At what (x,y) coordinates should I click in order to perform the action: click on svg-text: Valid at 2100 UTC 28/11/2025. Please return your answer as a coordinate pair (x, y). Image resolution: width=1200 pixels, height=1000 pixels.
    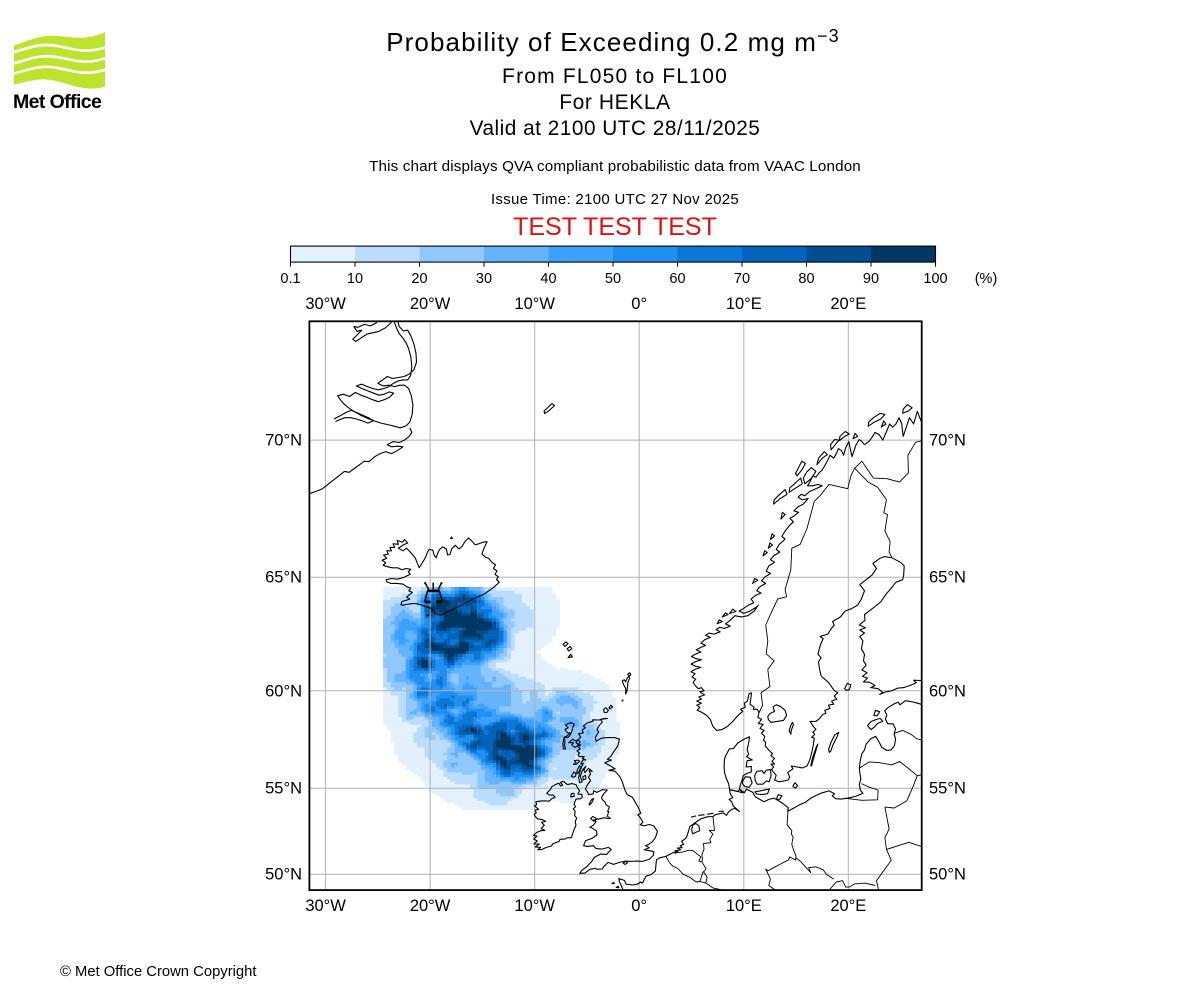
    Looking at the image, I should click on (615, 128).